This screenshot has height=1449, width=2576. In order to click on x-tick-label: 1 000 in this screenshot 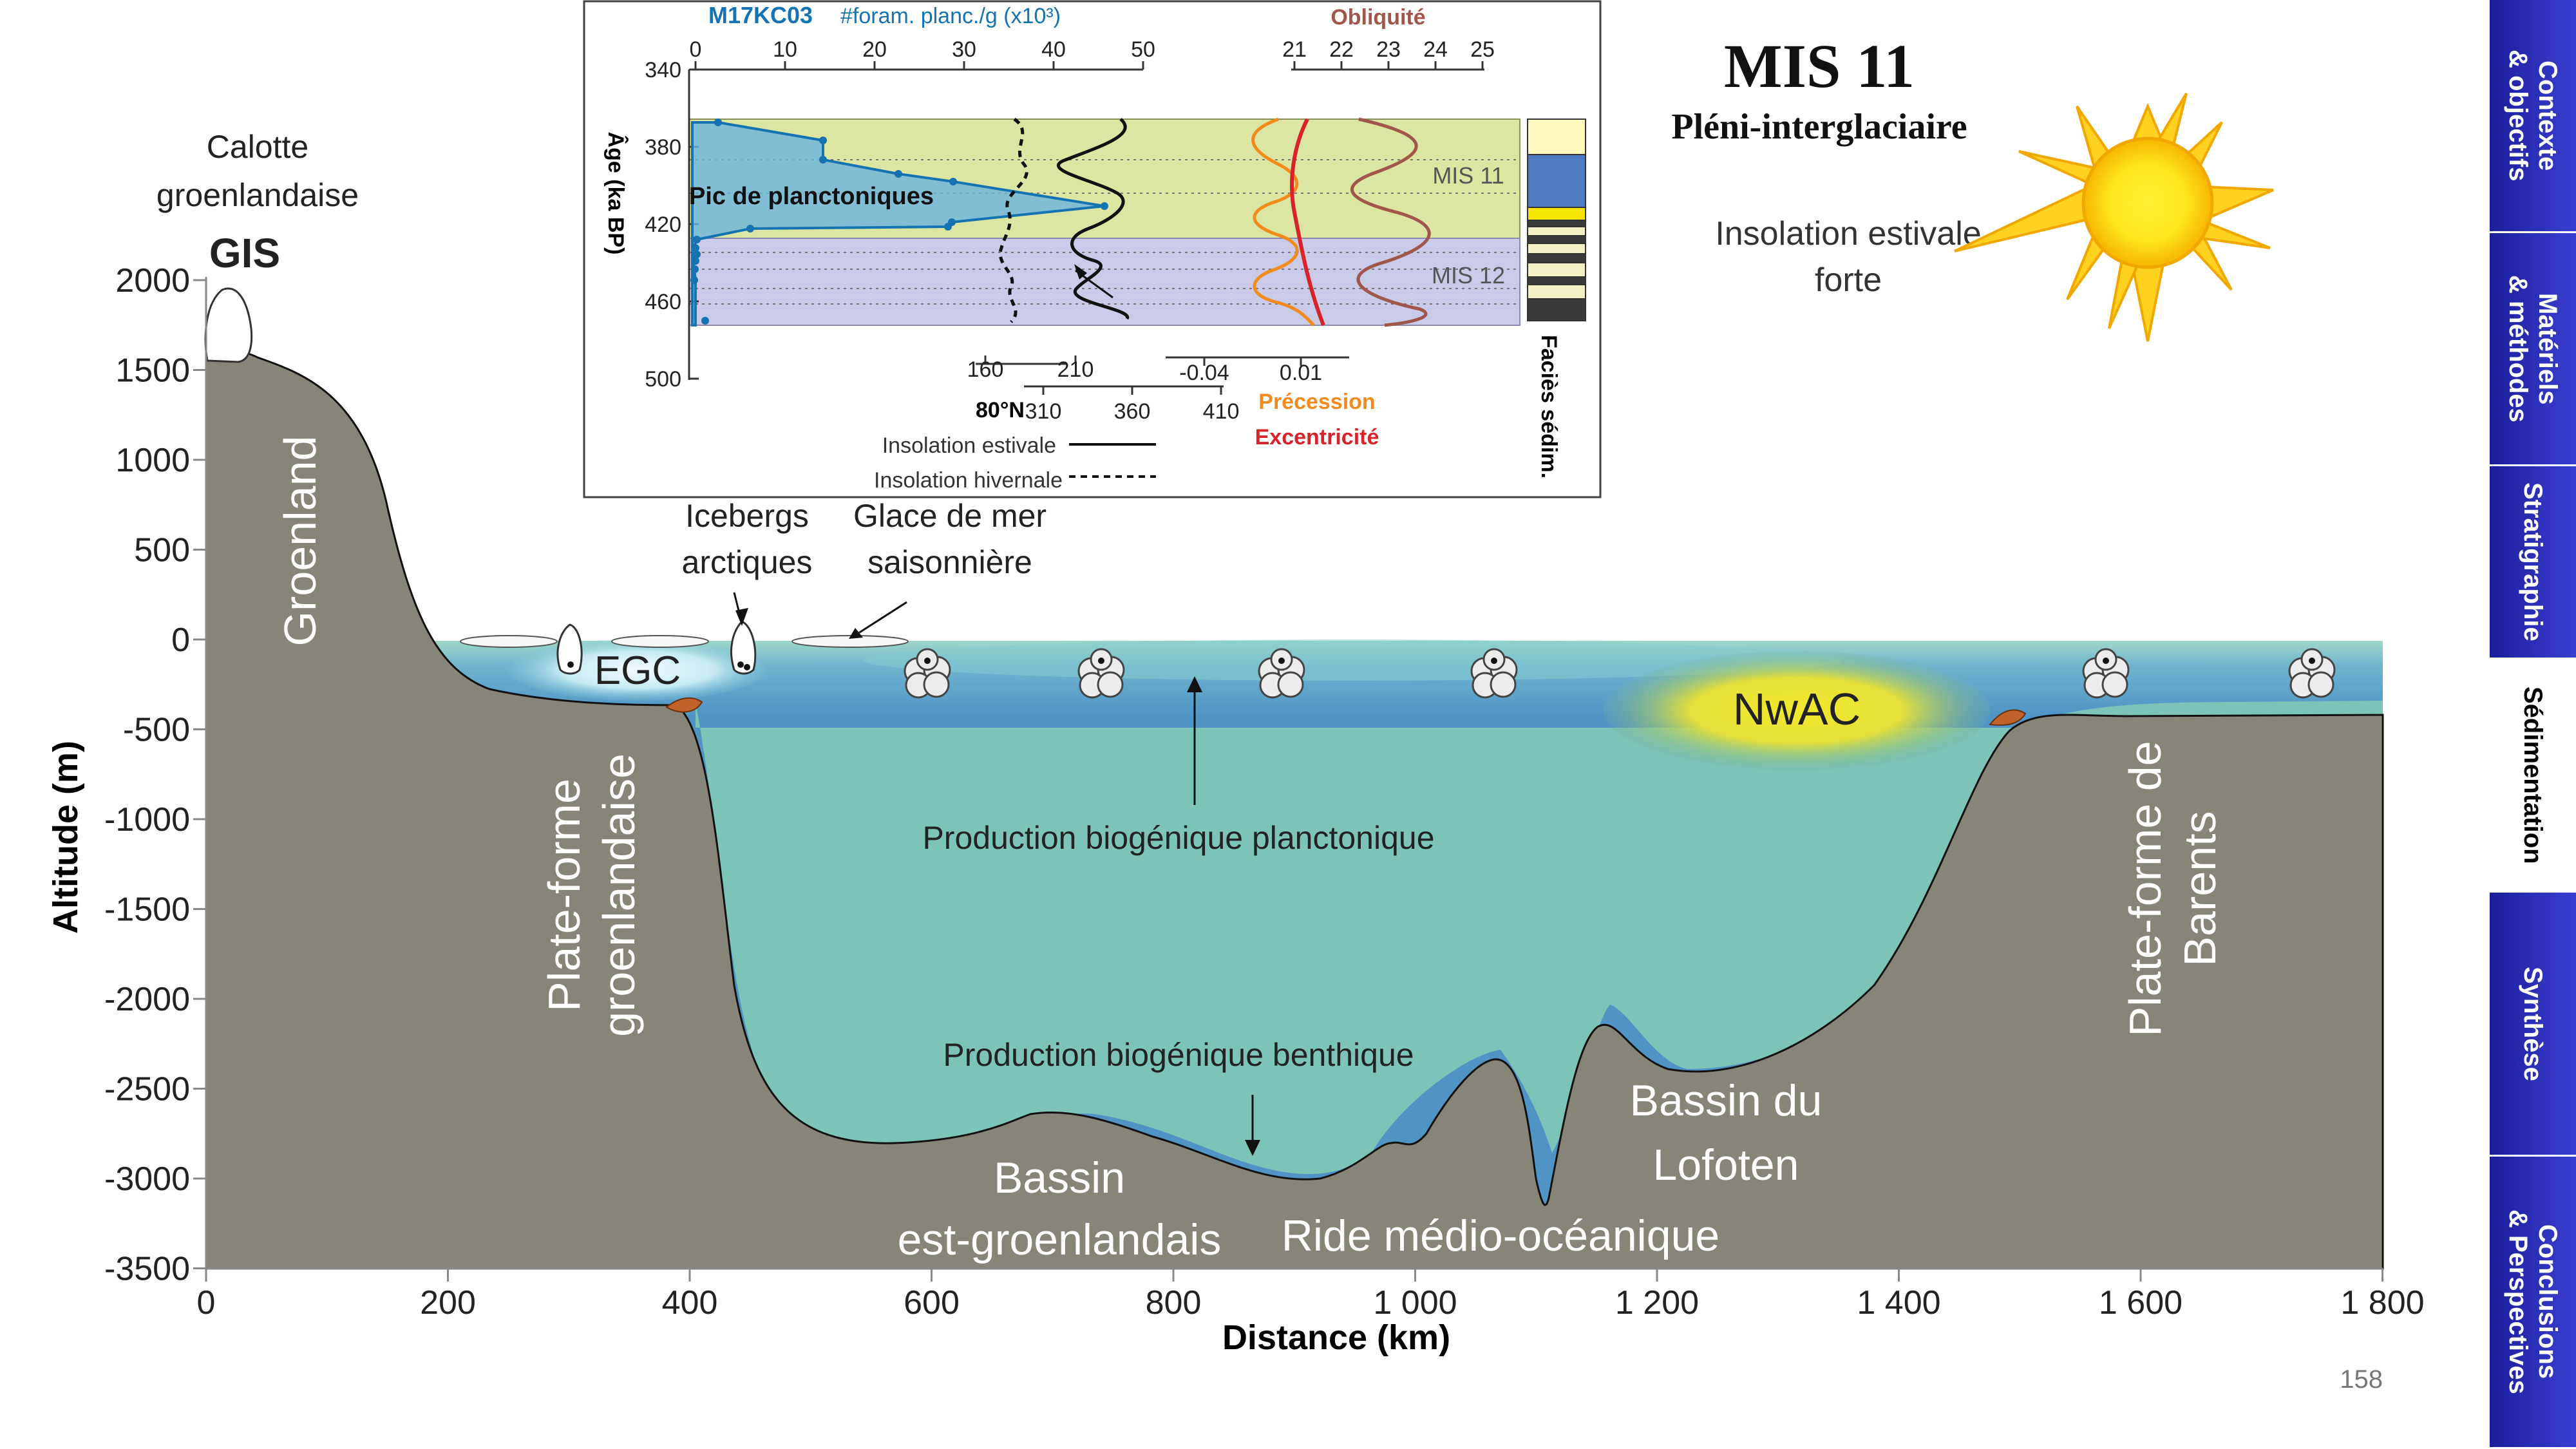, I will do `click(1415, 1302)`.